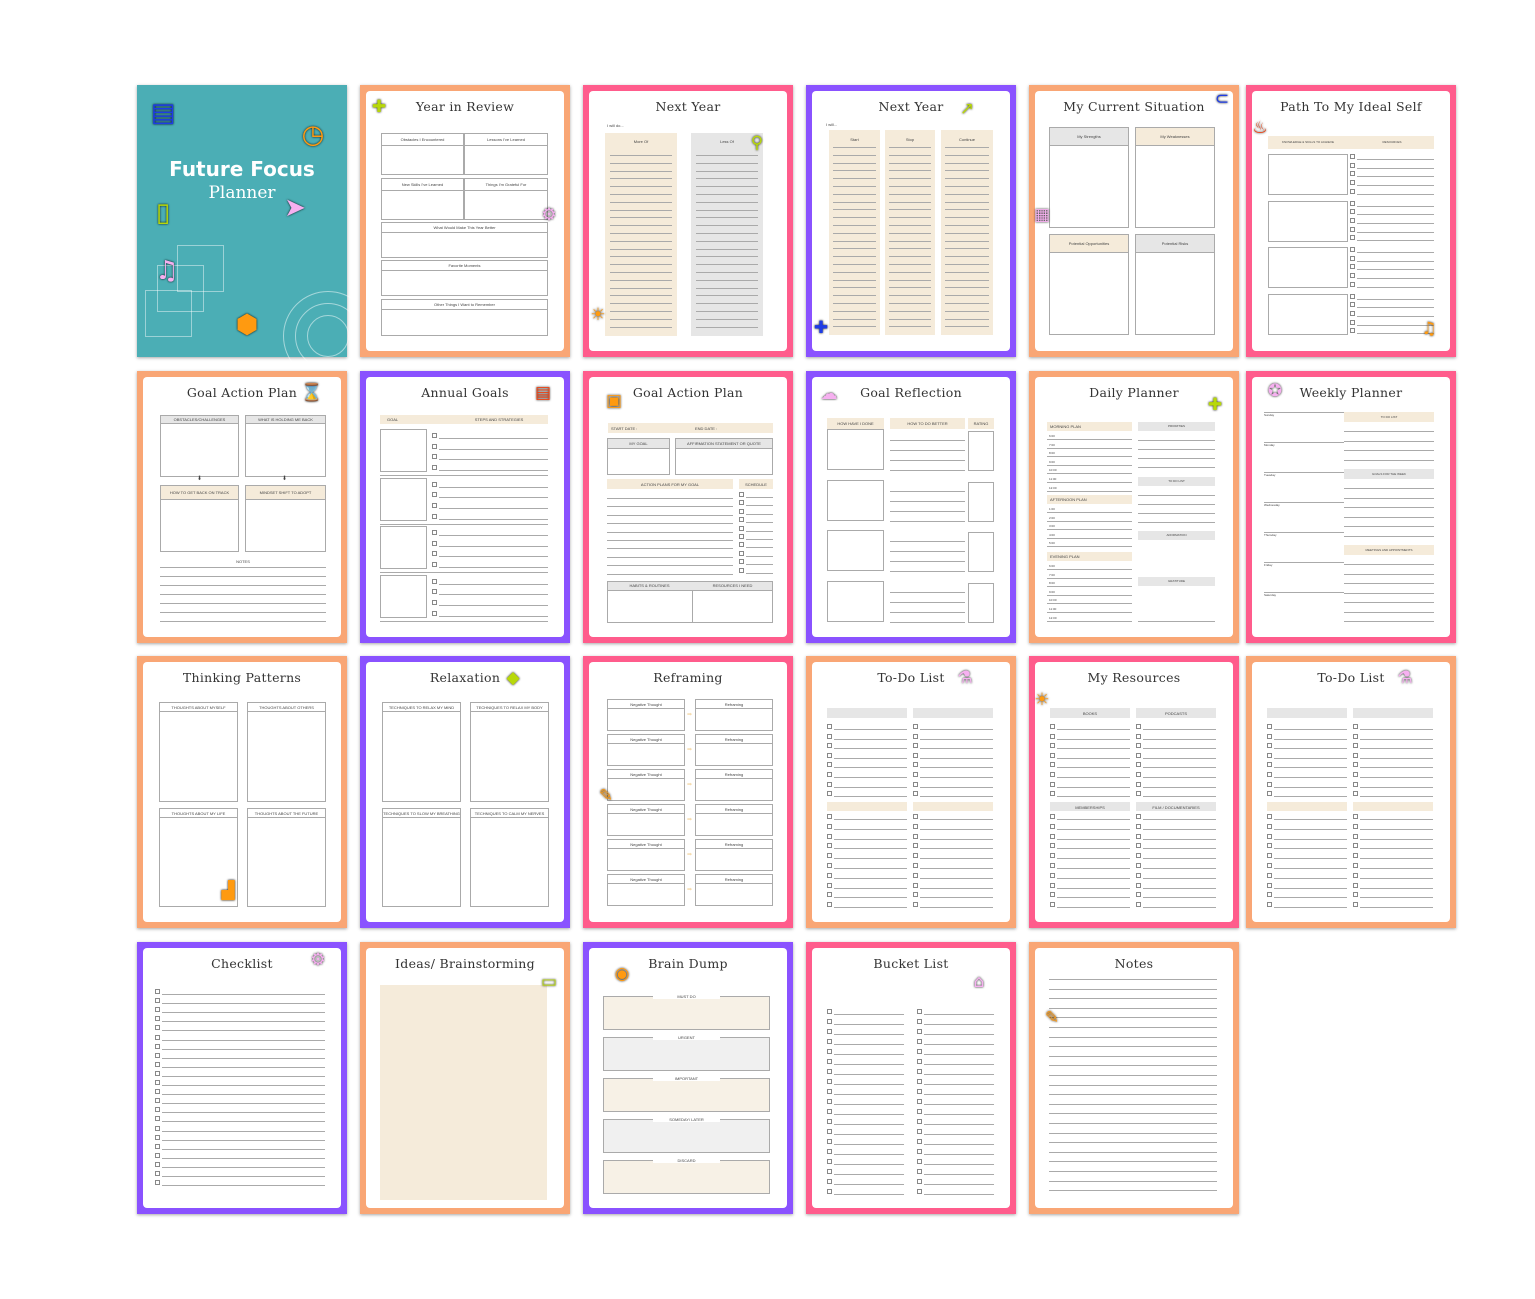 This screenshot has width=1535, height=1299. What do you see at coordinates (646, 890) in the screenshot?
I see `negative-thought-box: Negative Thought` at bounding box center [646, 890].